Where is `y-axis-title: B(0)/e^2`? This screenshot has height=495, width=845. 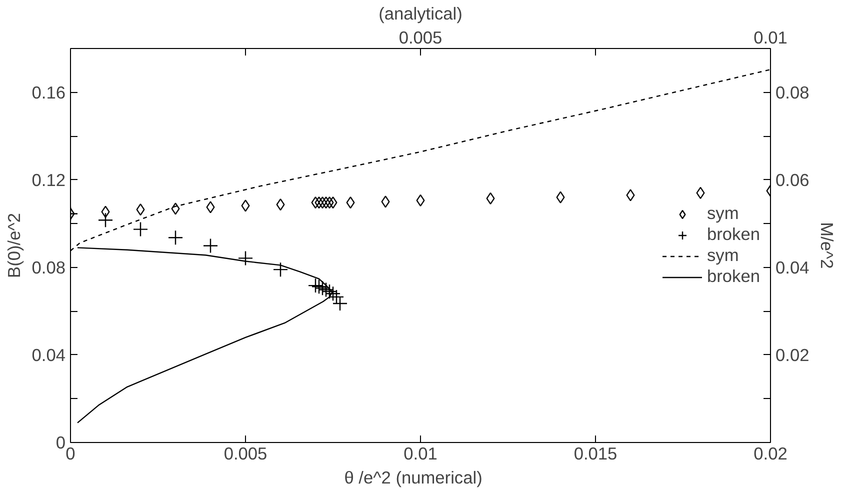 y-axis-title: B(0)/e^2 is located at coordinates (14, 245).